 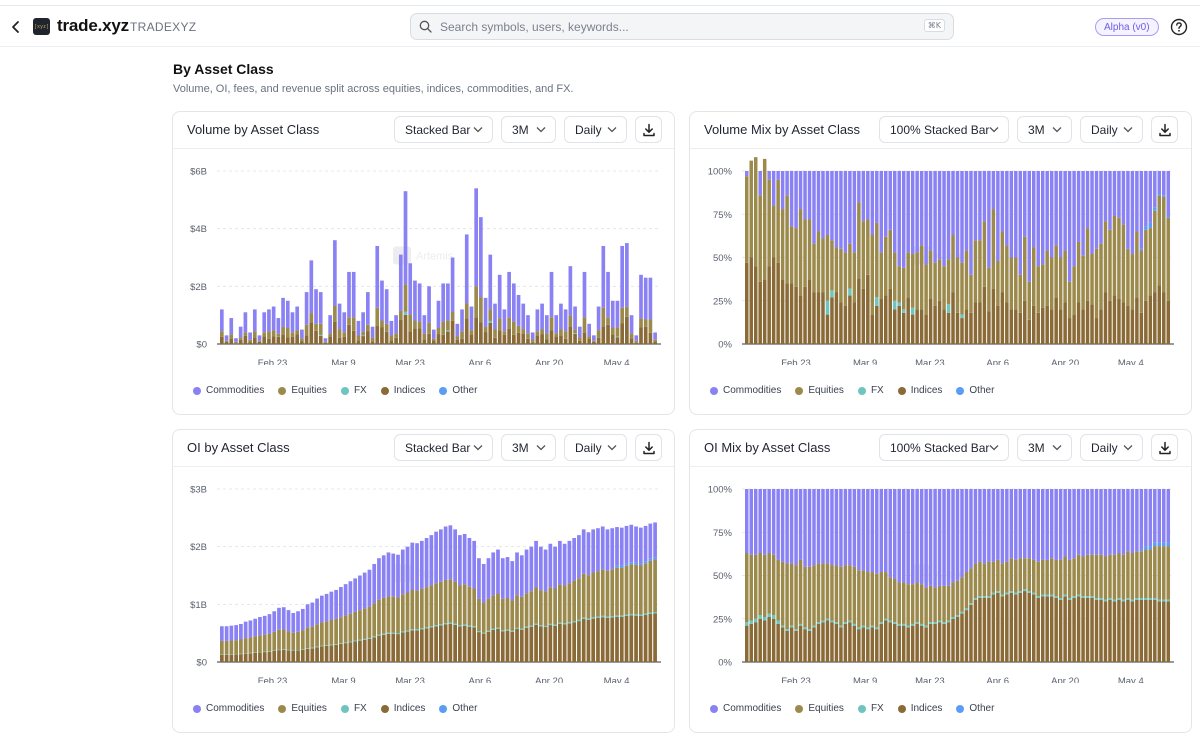 What do you see at coordinates (1164, 447) in the screenshot?
I see `download-button` at bounding box center [1164, 447].